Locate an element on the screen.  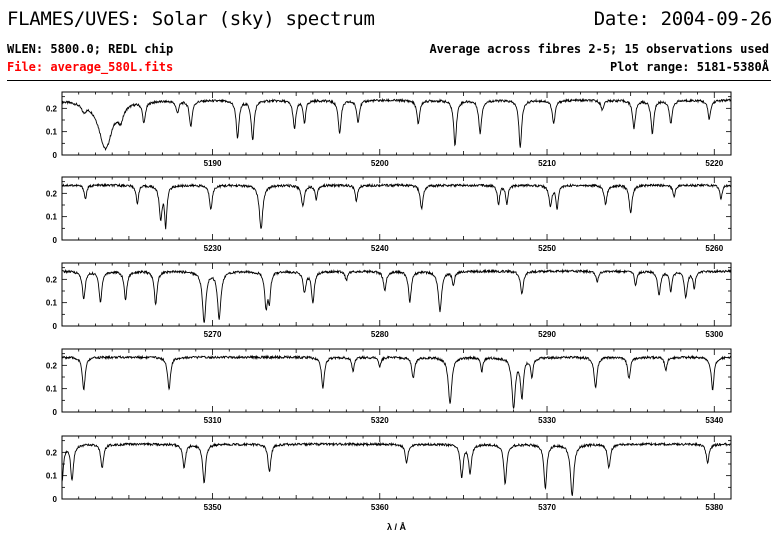
x-tick-label: 5340 is located at coordinates (714, 420).